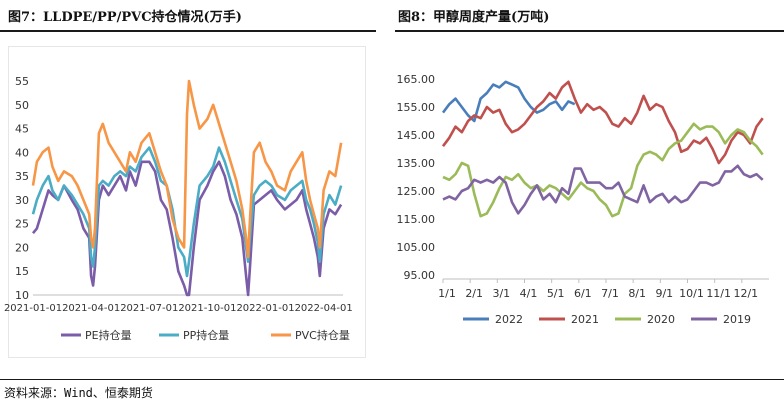 This screenshot has width=784, height=408. What do you see at coordinates (589, 31) in the screenshot?
I see `header-rule-right` at bounding box center [589, 31].